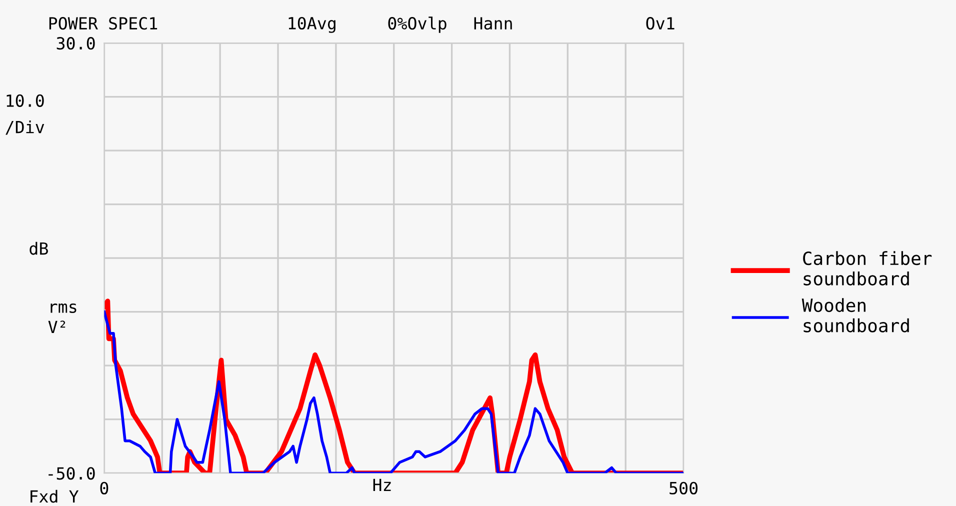 This screenshot has width=956, height=506. I want to click on y-tick-label: 30.0, so click(75, 43).